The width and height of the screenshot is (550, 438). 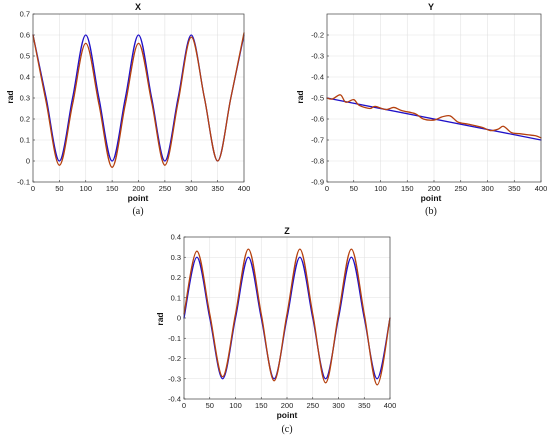 I want to click on panel-b-caption: (b), so click(x=431, y=211).